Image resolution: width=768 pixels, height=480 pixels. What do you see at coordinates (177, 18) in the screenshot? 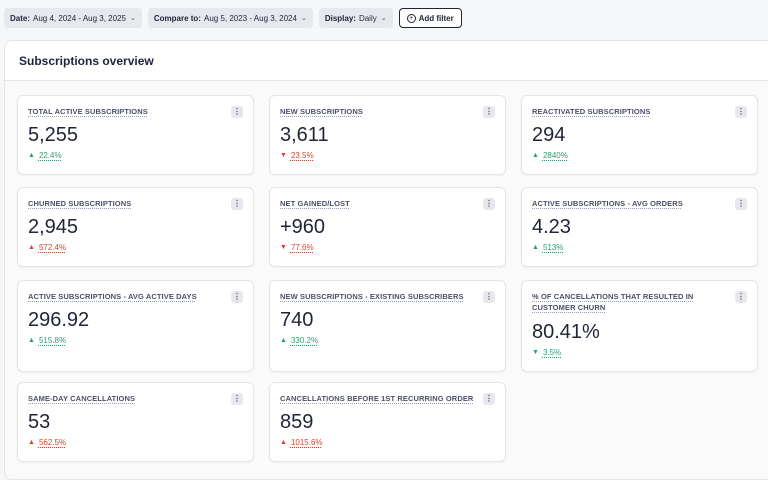
I see `compare-filter-label: Compare to:` at bounding box center [177, 18].